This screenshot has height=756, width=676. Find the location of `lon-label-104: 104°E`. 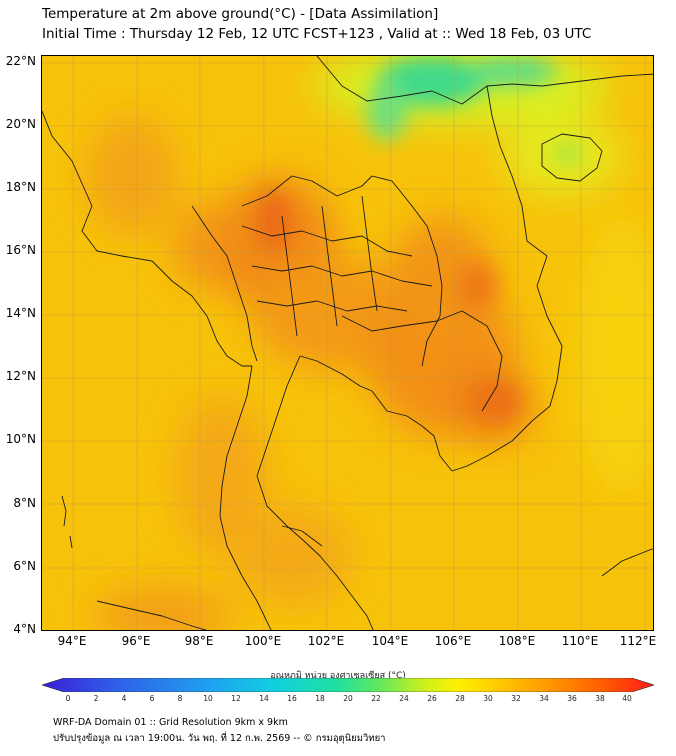

lon-label-104: 104°E is located at coordinates (390, 641).